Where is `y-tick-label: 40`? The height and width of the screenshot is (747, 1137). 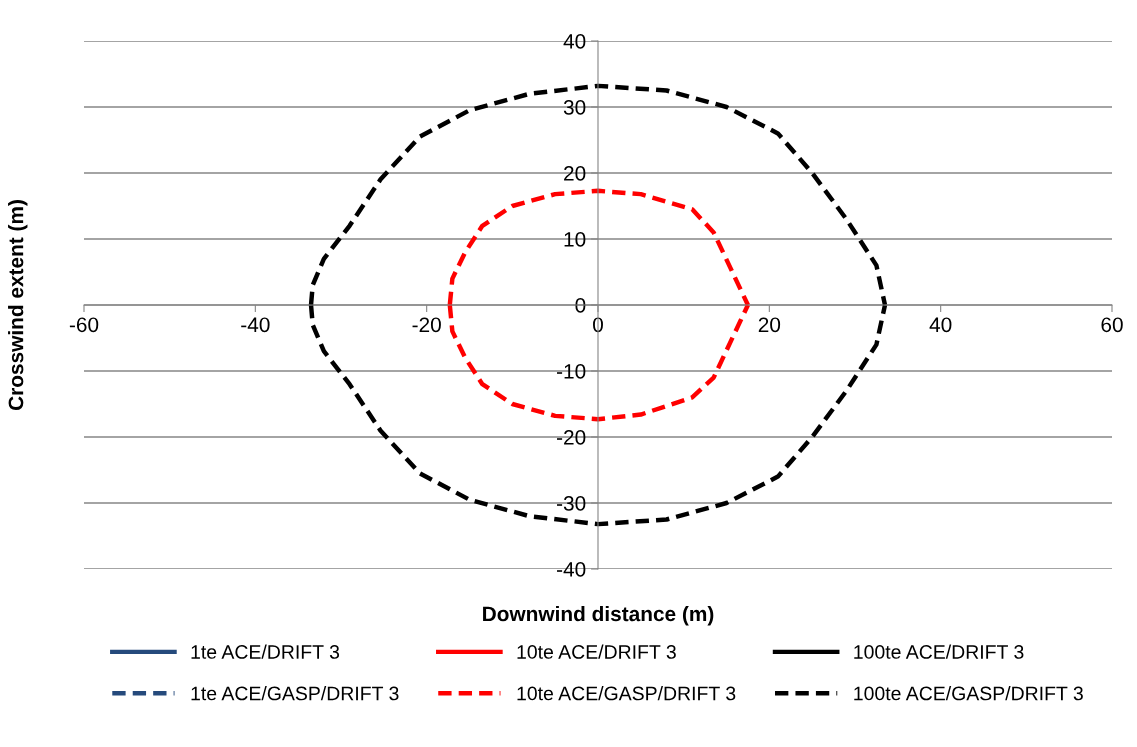 y-tick-label: 40 is located at coordinates (574, 41).